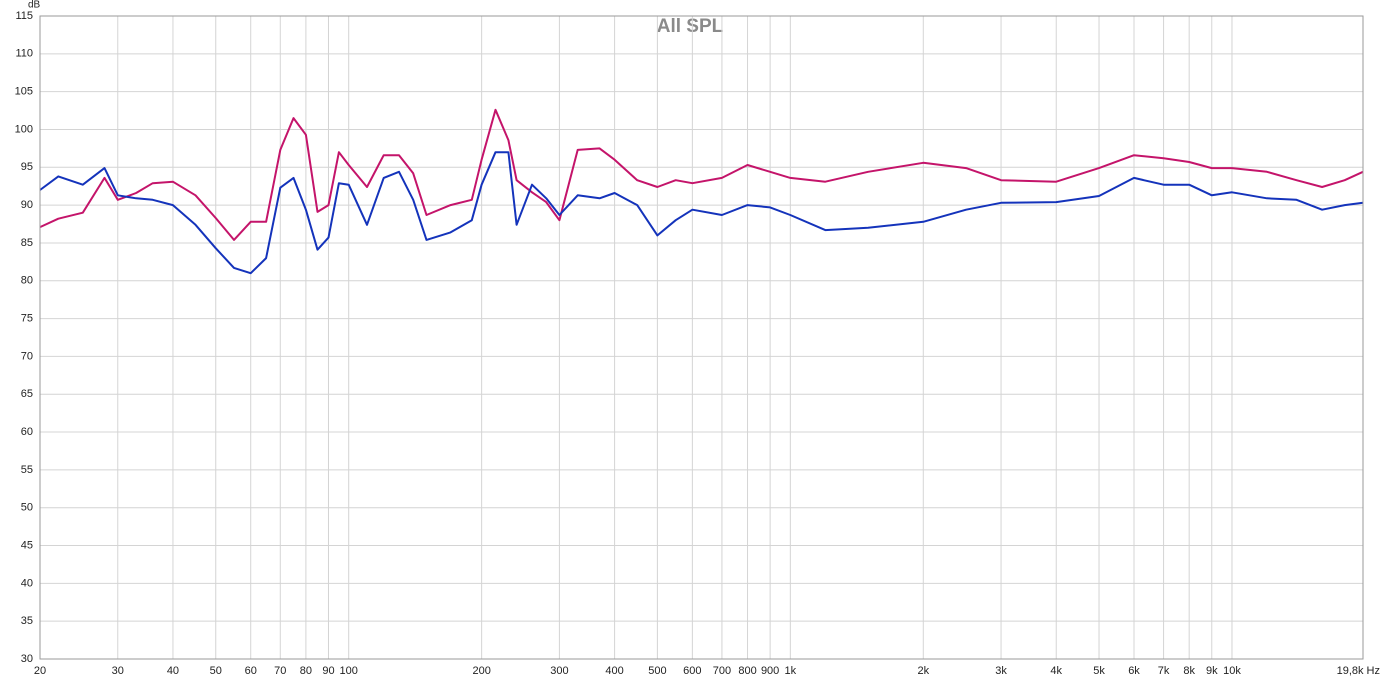  What do you see at coordinates (559, 671) in the screenshot?
I see `x-tick-label: 300` at bounding box center [559, 671].